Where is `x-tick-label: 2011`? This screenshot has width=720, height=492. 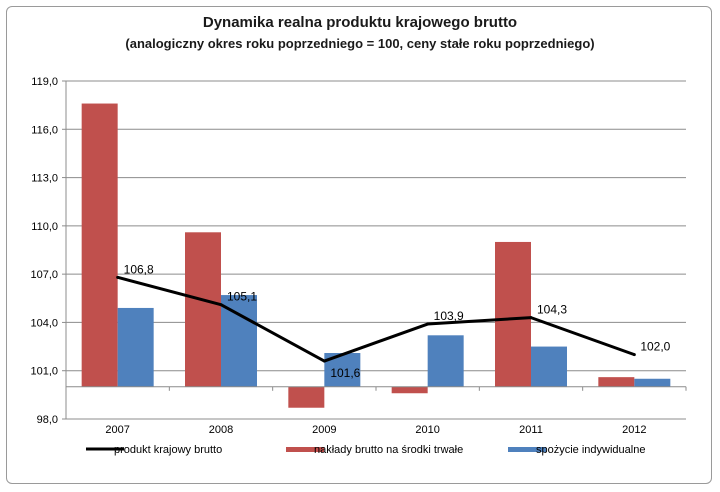 x-tick-label: 2011 is located at coordinates (531, 430).